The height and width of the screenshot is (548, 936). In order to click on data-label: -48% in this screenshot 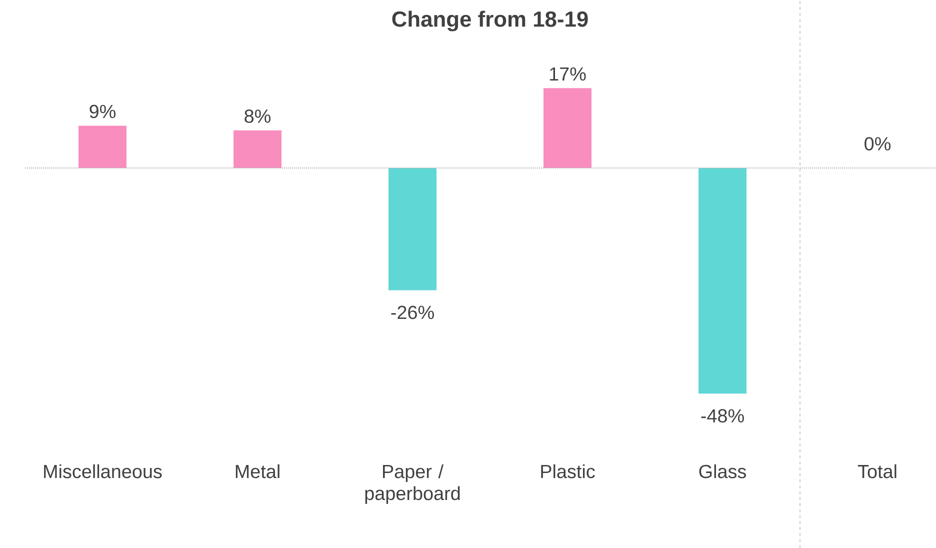, I will do `click(722, 416)`.